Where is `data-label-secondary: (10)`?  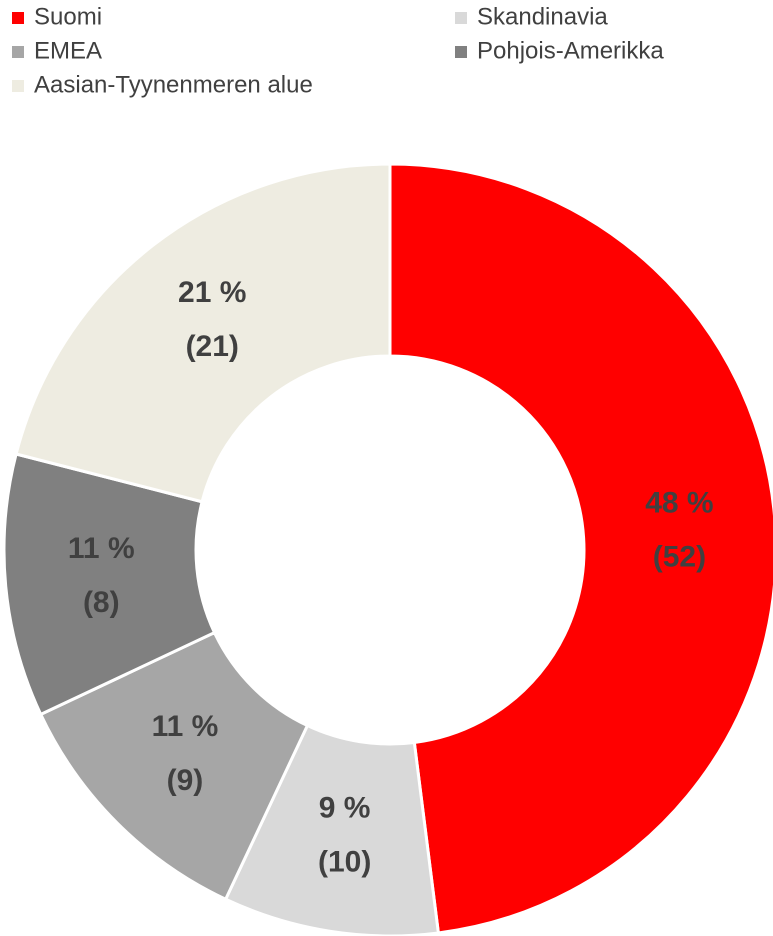
data-label-secondary: (10) is located at coordinates (344, 861).